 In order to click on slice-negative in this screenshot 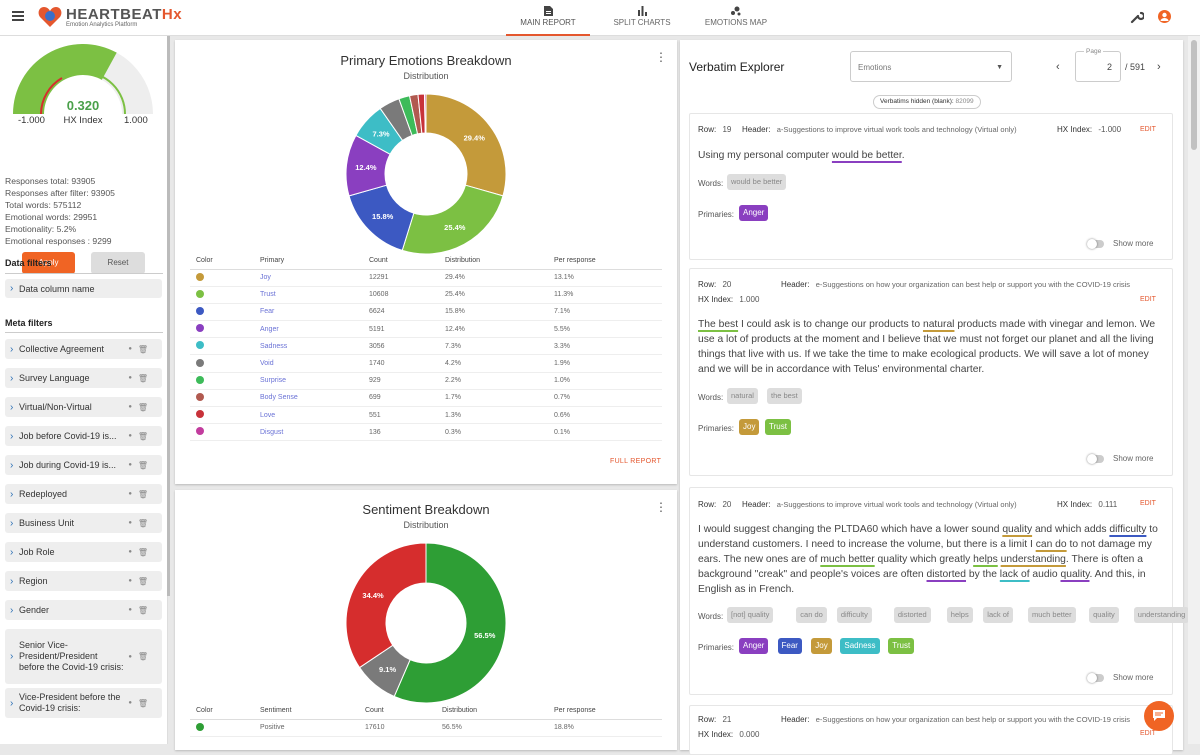, I will do `click(386, 605)`.